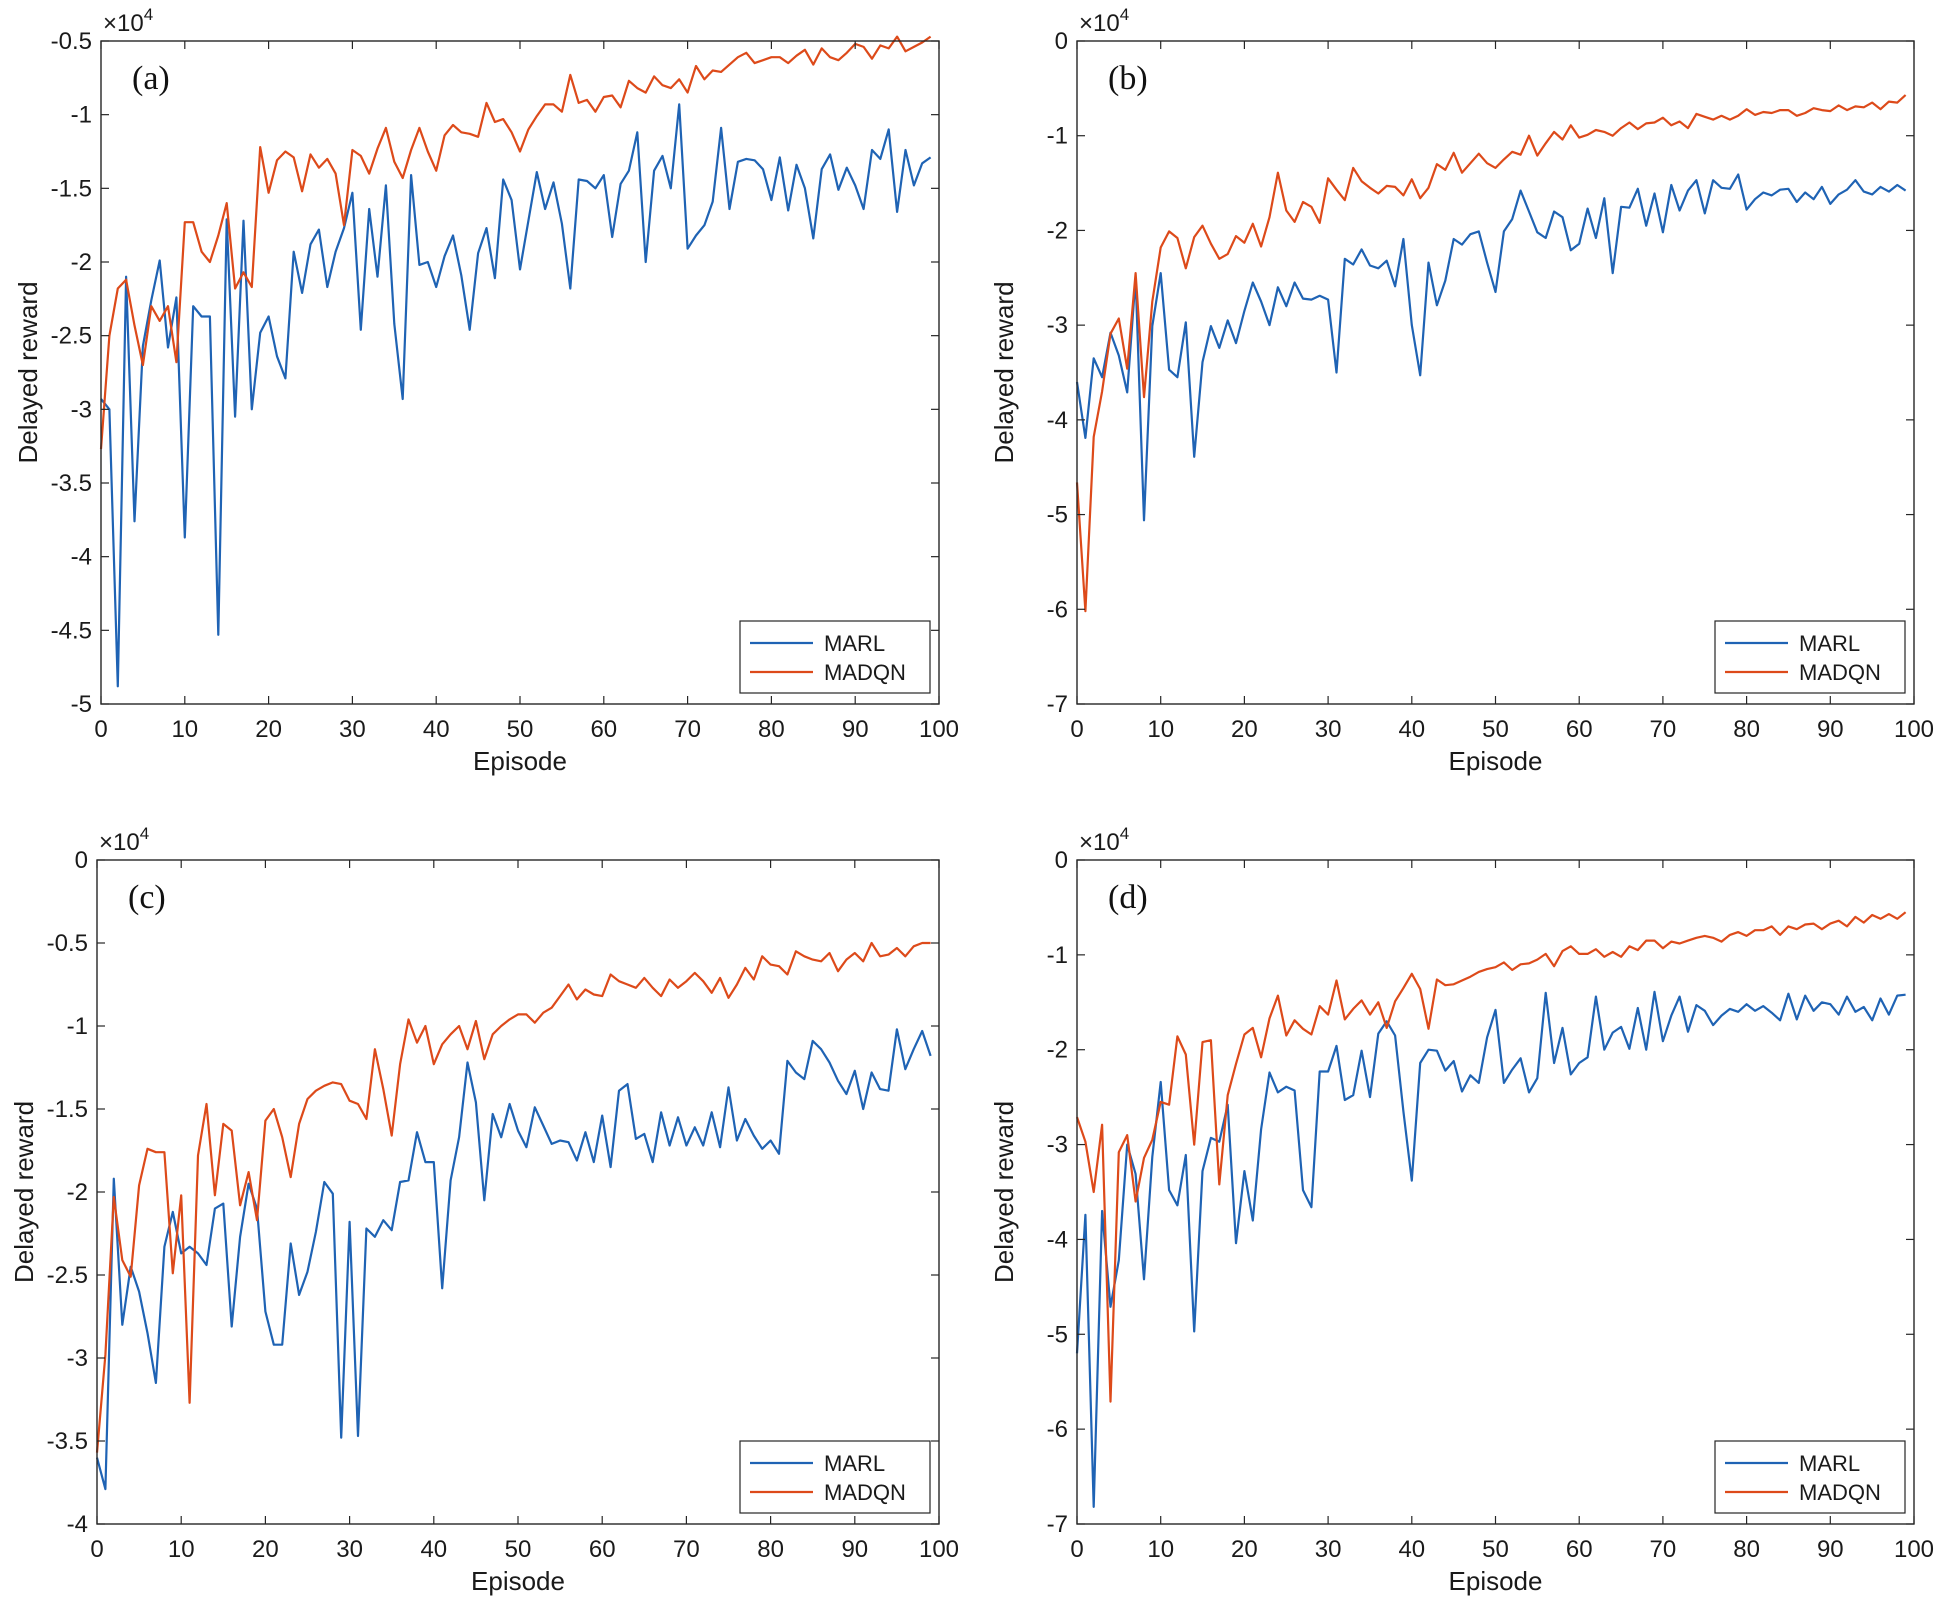  I want to click on y-tick-label: -4.5, so click(71, 630).